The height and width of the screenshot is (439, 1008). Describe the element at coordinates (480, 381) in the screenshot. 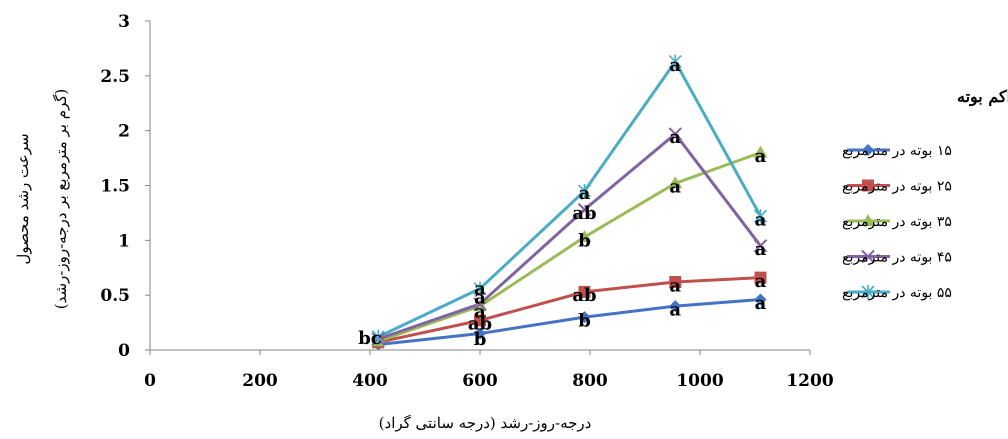

I see `x-tick-label: 600` at that location.